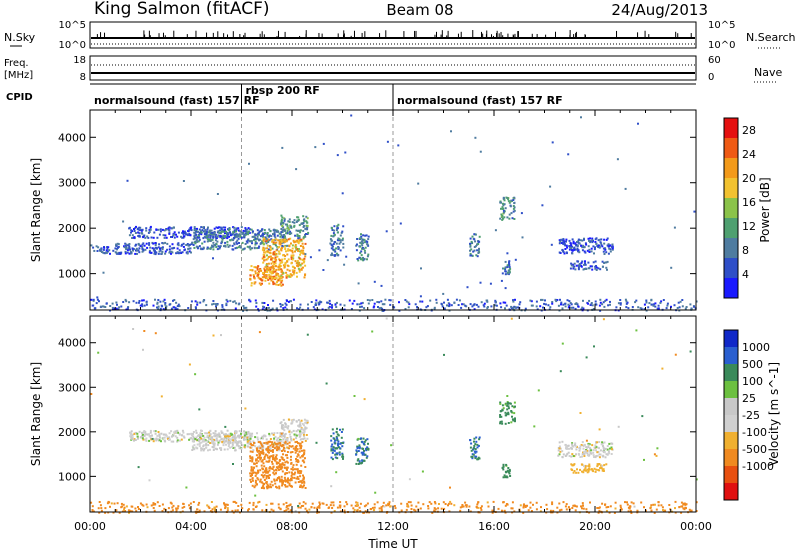 The image size is (800, 554). What do you see at coordinates (72, 228) in the screenshot?
I see `y-tick-label: 2000` at bounding box center [72, 228].